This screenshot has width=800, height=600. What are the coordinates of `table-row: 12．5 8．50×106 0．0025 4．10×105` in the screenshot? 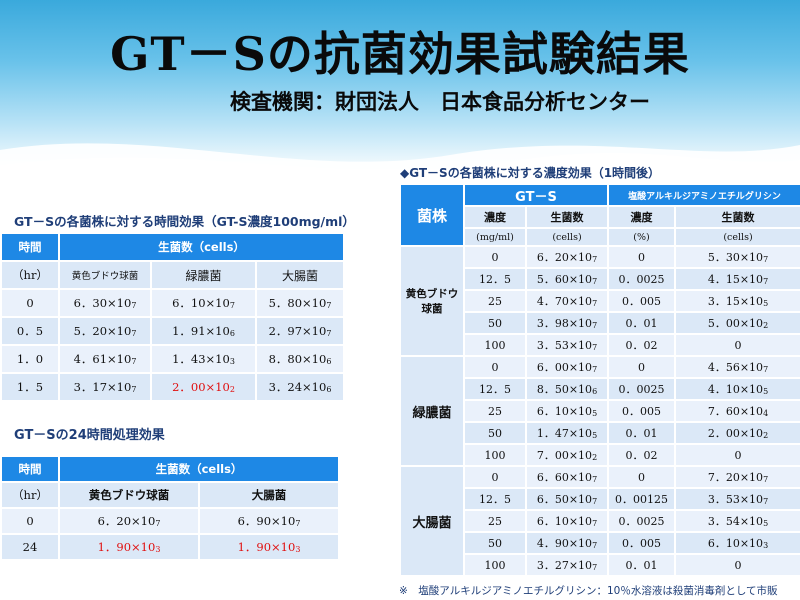 It's located at (600, 389).